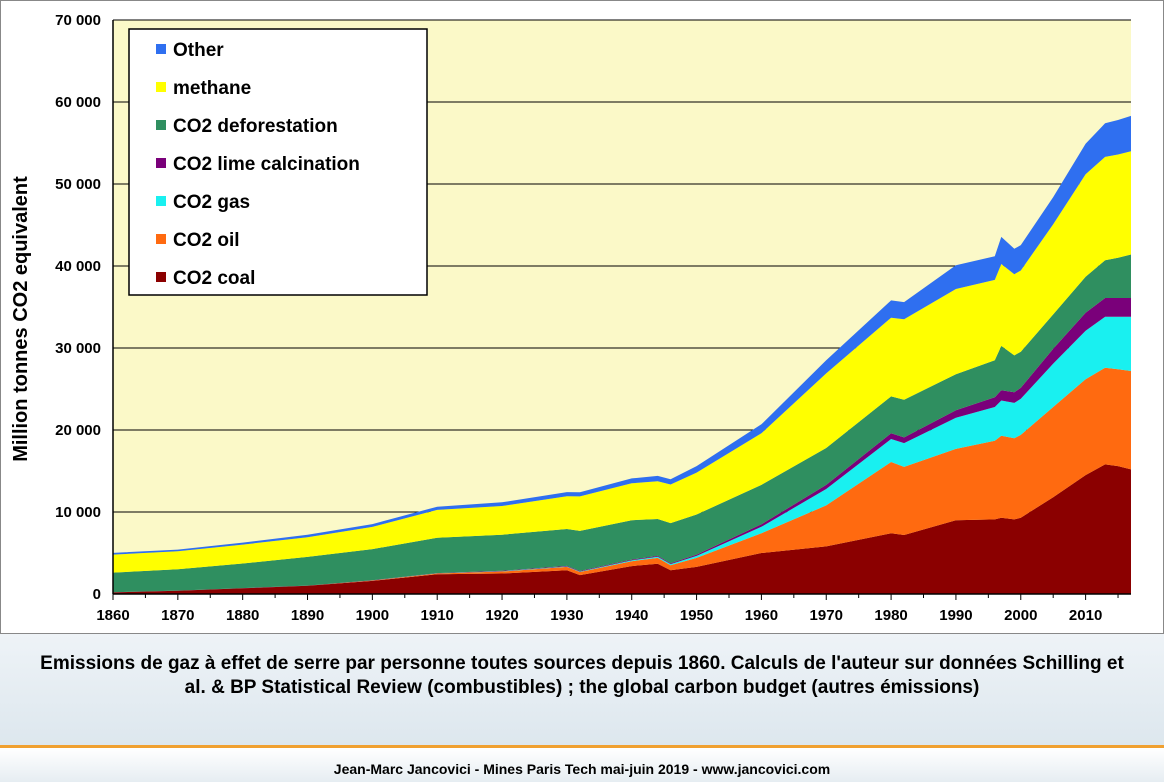 This screenshot has height=782, width=1164. Describe the element at coordinates (214, 278) in the screenshot. I see `legend-label: CO2 coal` at that location.